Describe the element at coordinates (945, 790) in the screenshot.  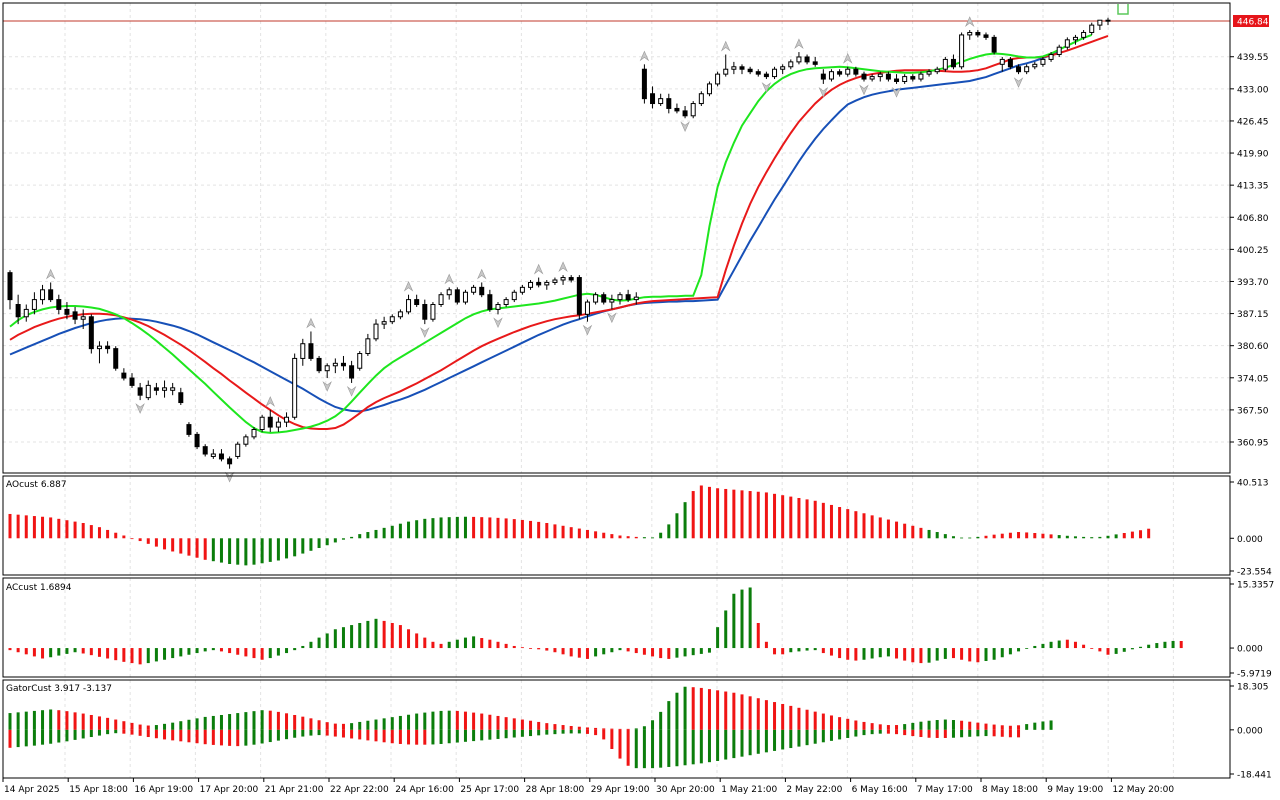
I see `time-tick-label: 7 May 17:00` at that location.